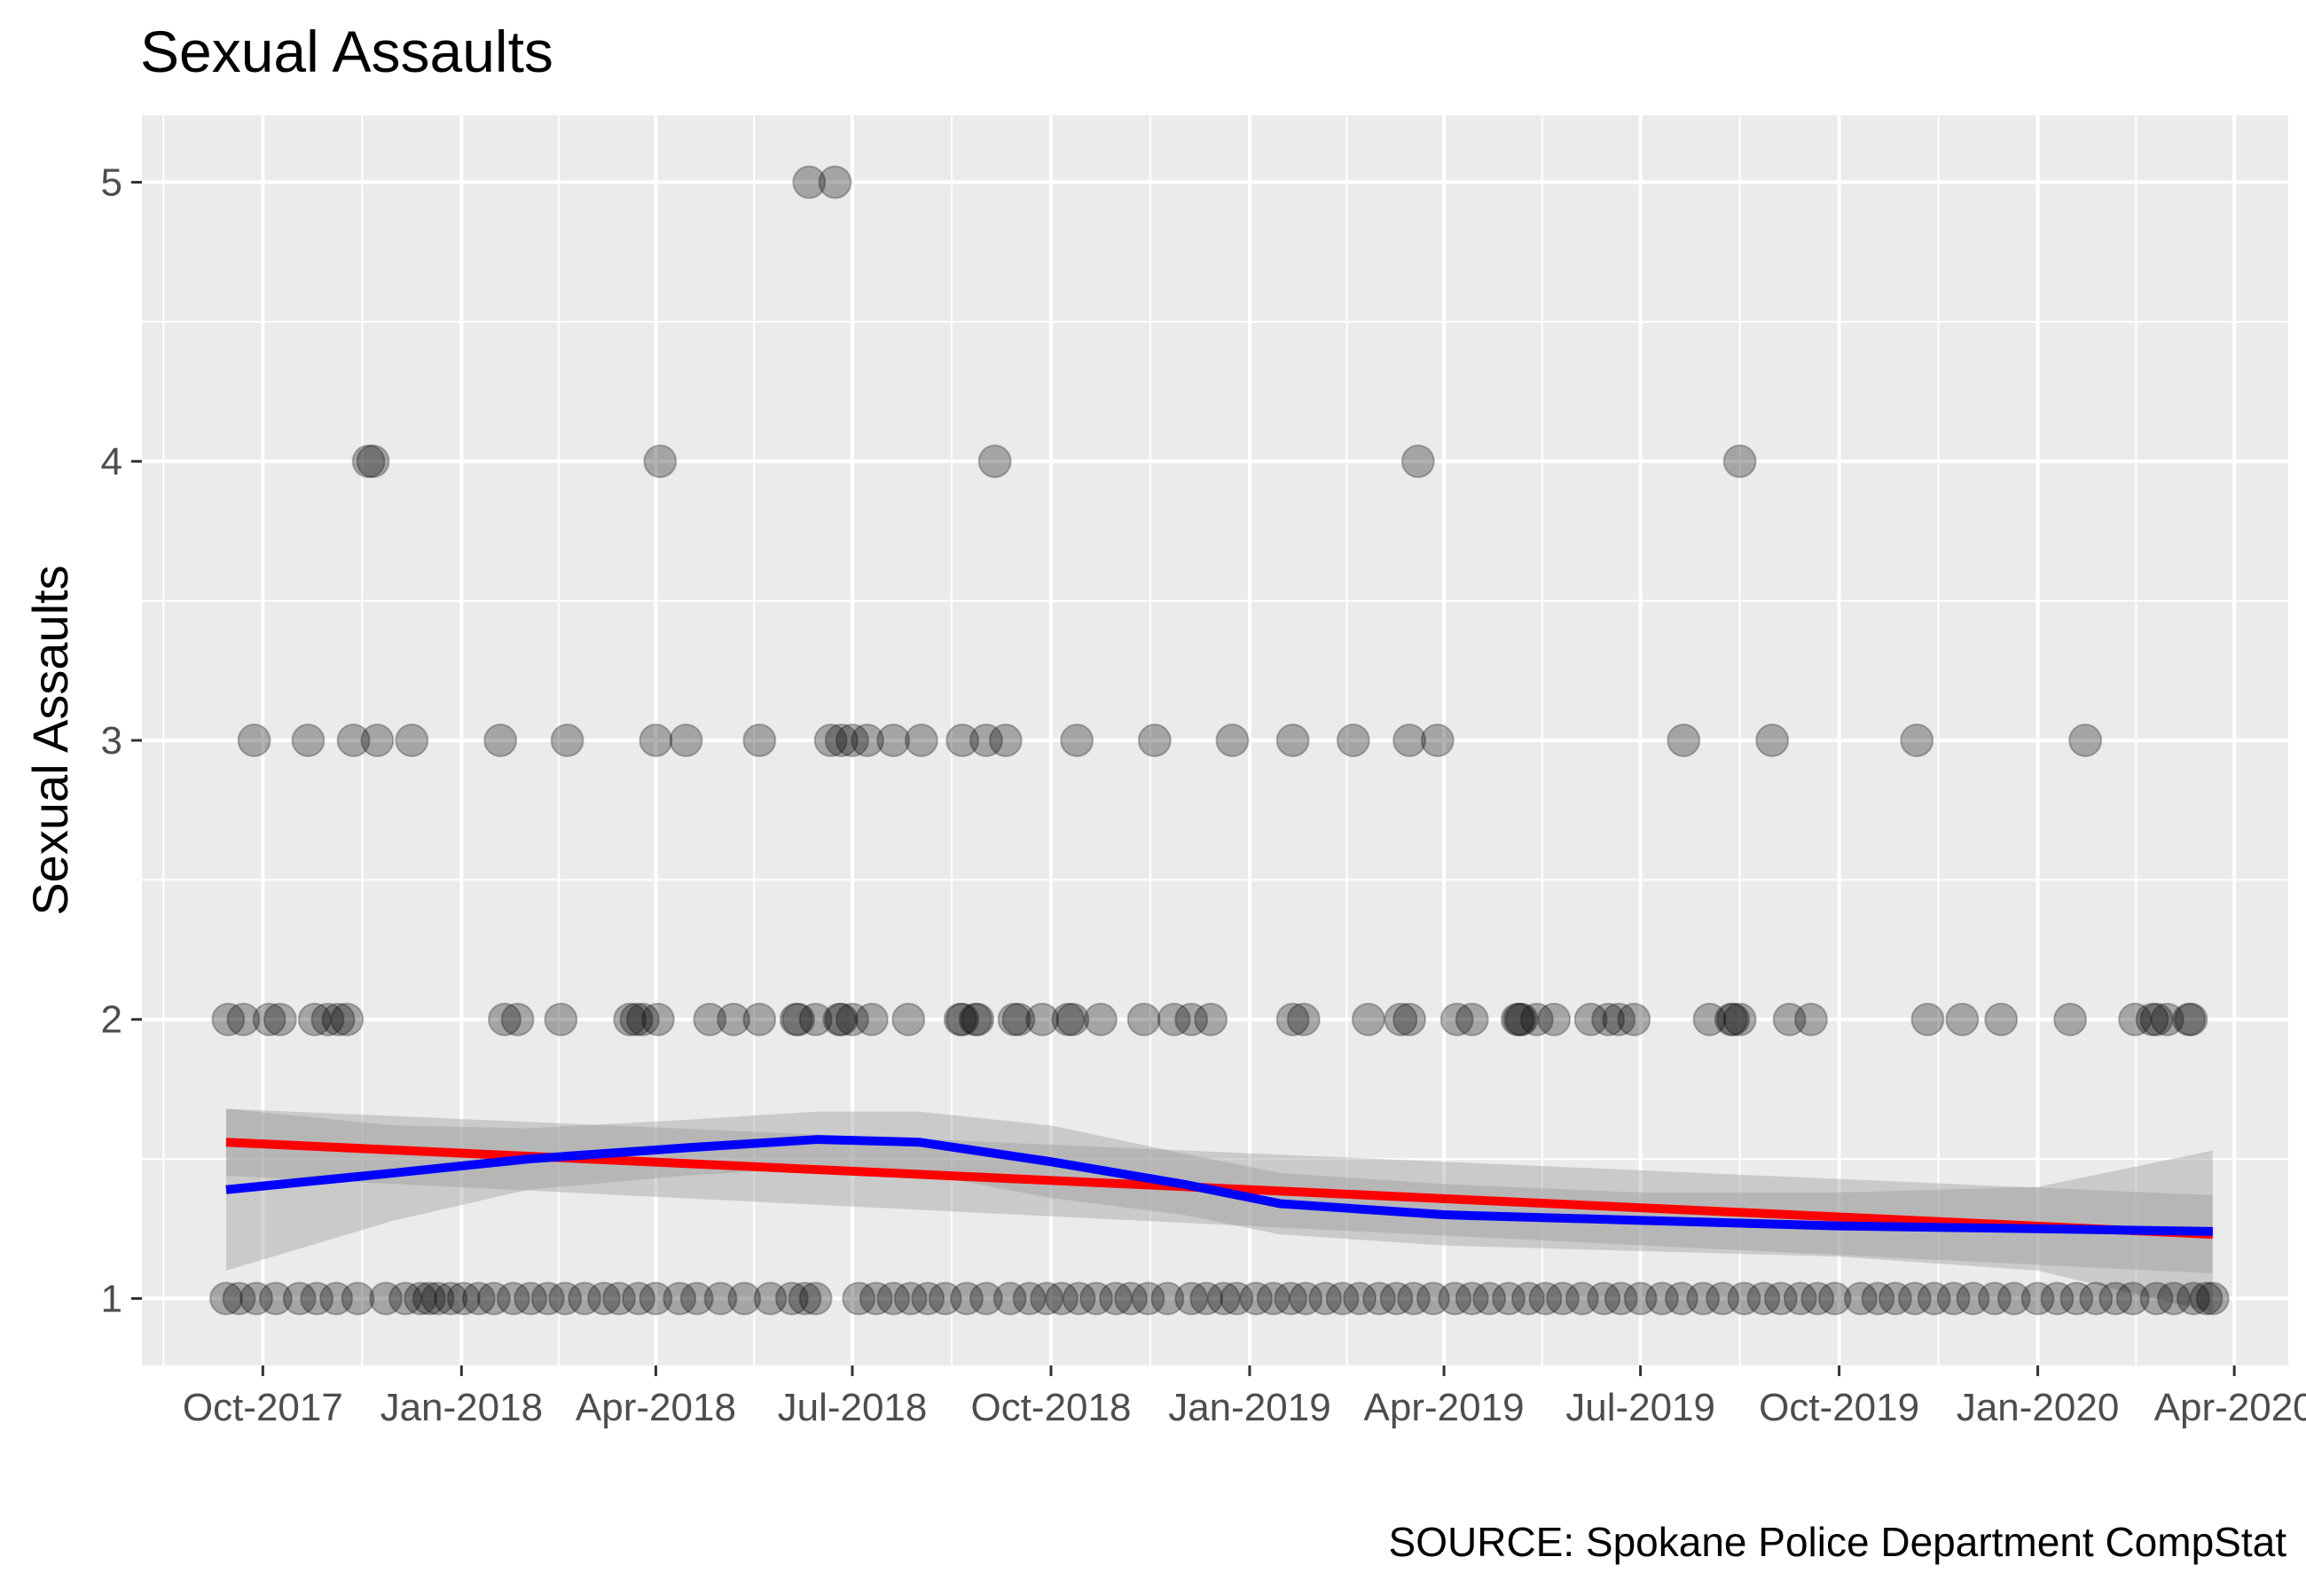  I want to click on x-tick-label: Oct-2017, so click(263, 1407).